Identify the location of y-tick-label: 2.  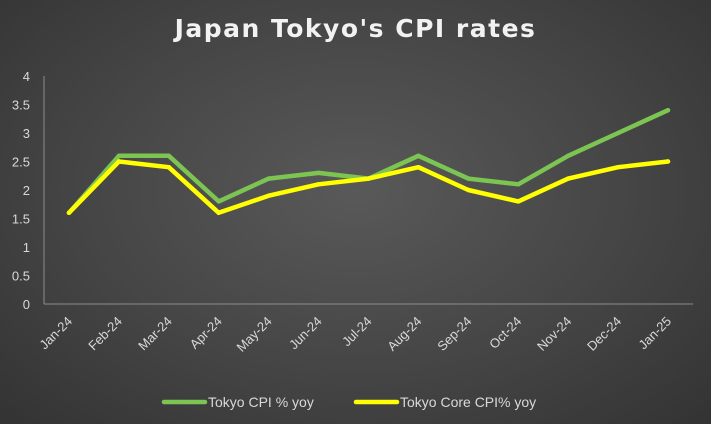
(26, 190).